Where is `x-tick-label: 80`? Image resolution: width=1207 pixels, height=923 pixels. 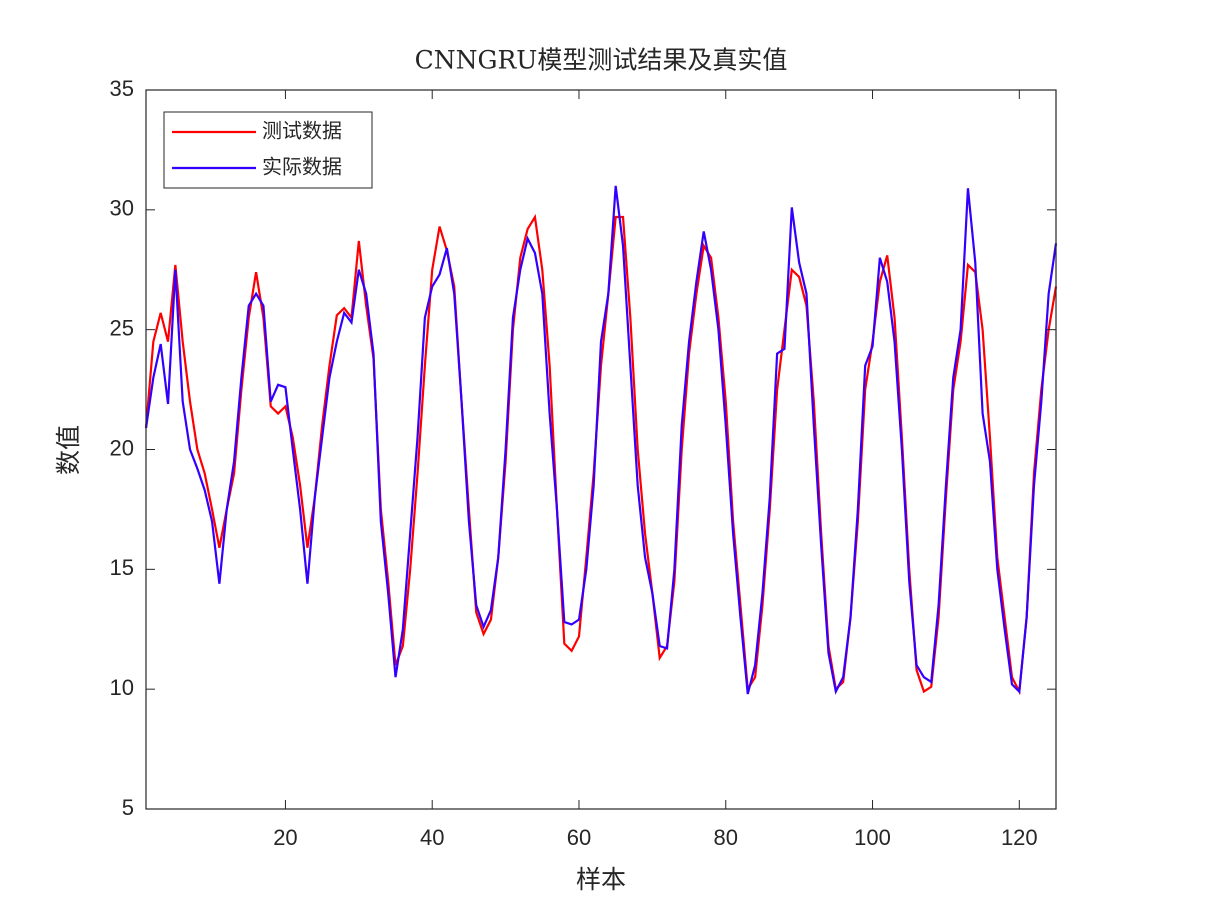
x-tick-label: 80 is located at coordinates (726, 837).